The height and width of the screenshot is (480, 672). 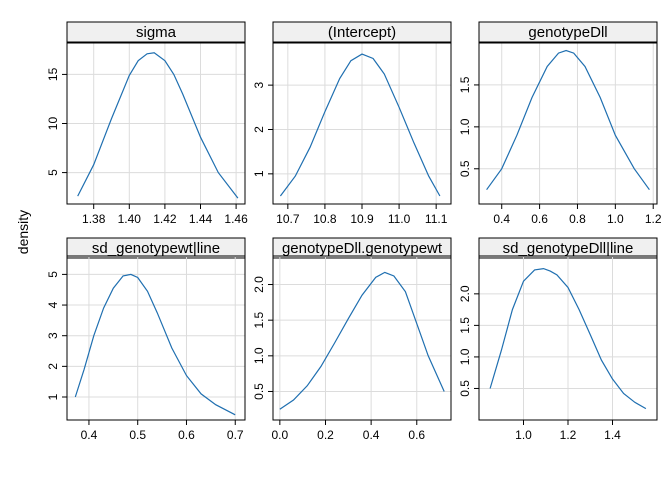 I want to click on panel-3: sd_genotypewt|line 0.4 0.5 0.6 0.7 1 2 3 4 5, so click(x=146, y=339).